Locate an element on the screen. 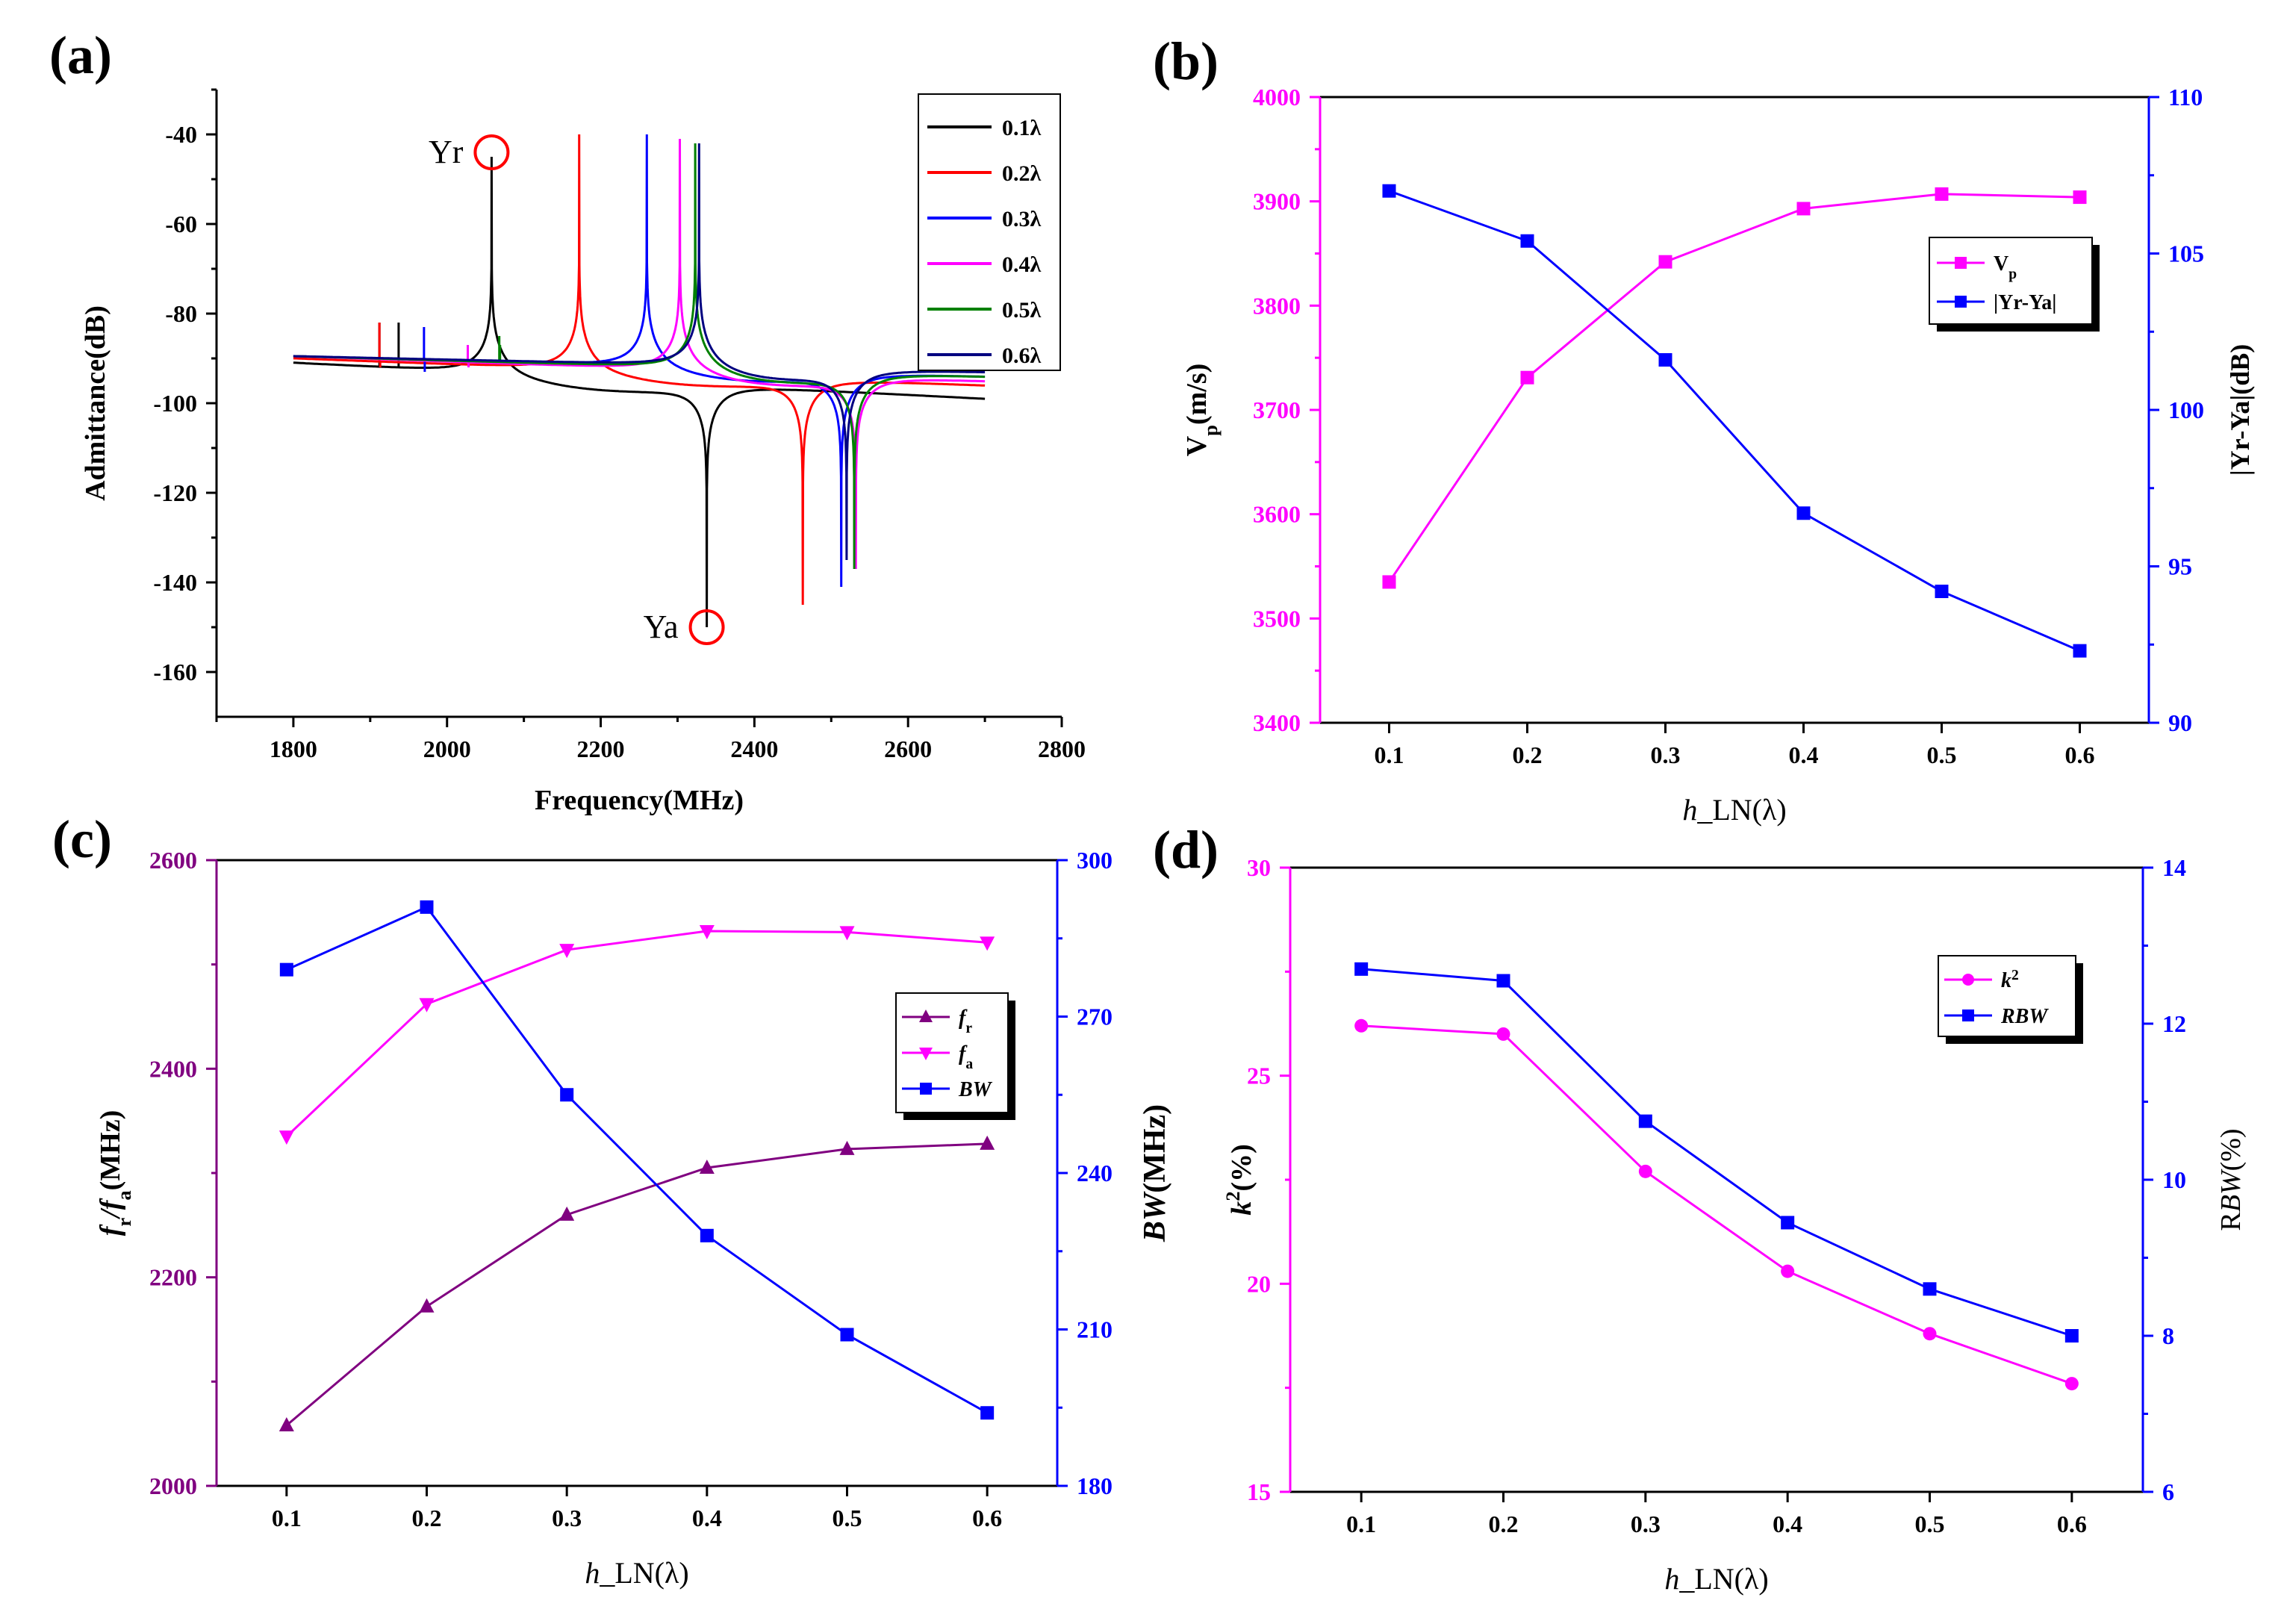 Image resolution: width=2284 pixels, height=1624 pixels. y-tick-label: 300 is located at coordinates (1095, 860).